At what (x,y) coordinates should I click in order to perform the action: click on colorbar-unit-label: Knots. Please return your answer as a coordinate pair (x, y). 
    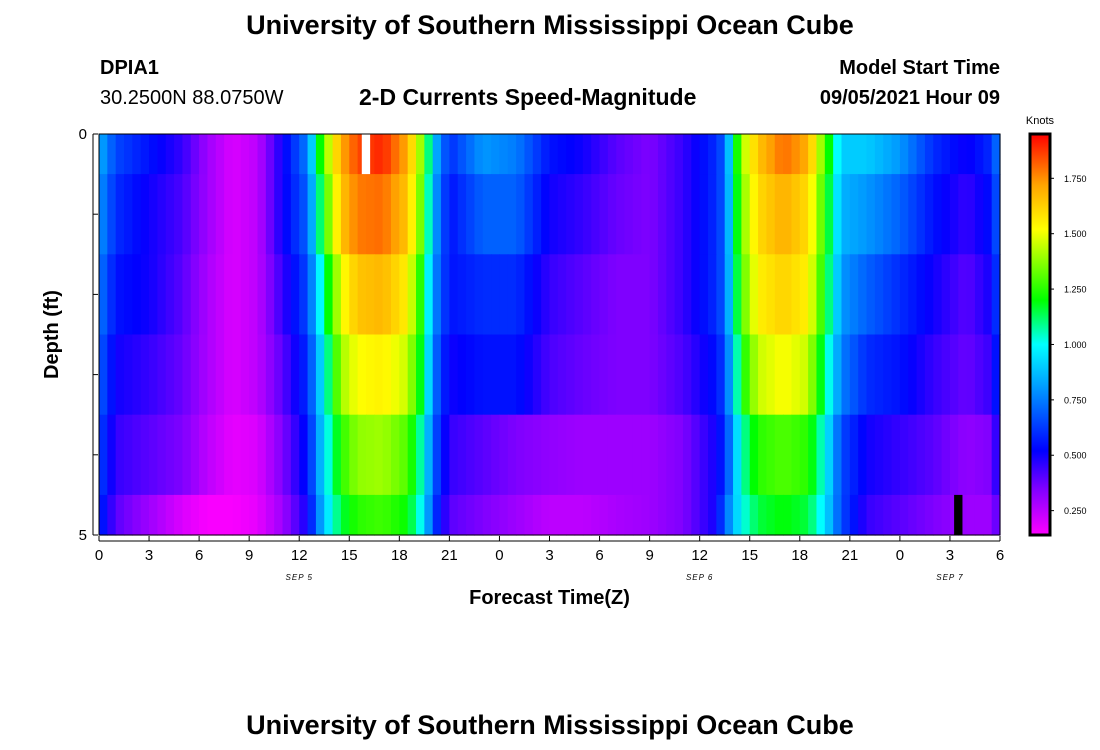
    Looking at the image, I should click on (1040, 121).